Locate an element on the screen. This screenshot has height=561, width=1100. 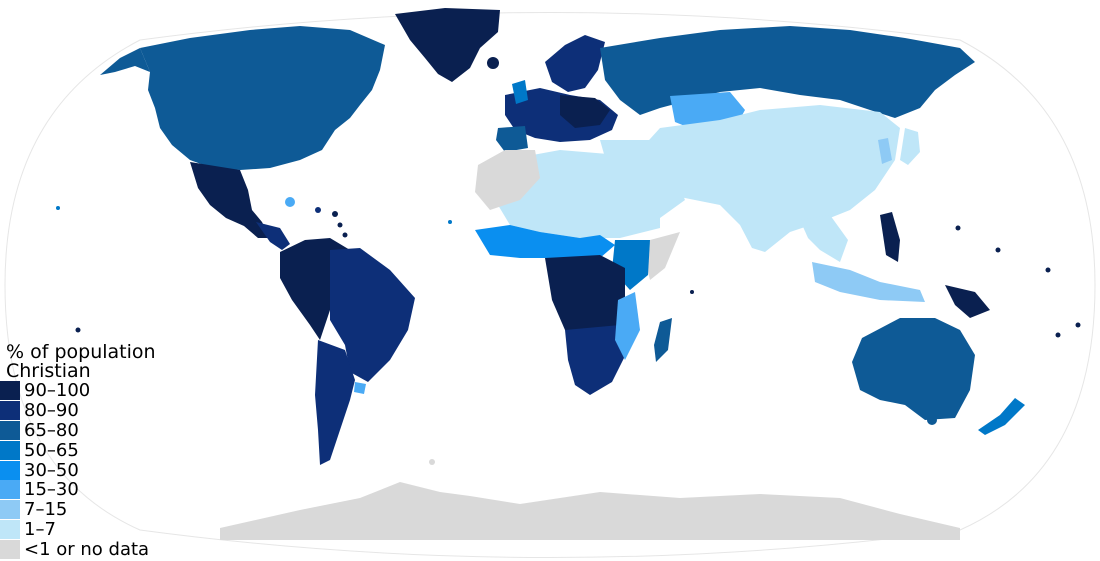
legend-item: 30–50 is located at coordinates (100, 470).